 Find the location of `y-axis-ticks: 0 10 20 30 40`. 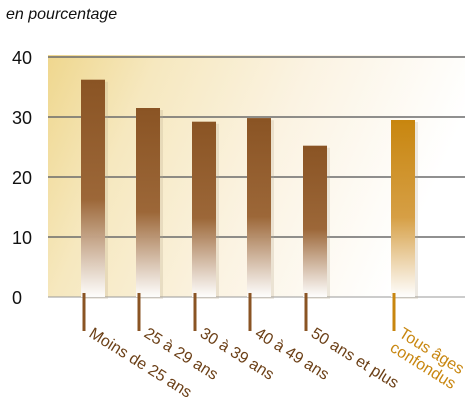

y-axis-ticks: 0 10 20 30 40 is located at coordinates (22, 178).